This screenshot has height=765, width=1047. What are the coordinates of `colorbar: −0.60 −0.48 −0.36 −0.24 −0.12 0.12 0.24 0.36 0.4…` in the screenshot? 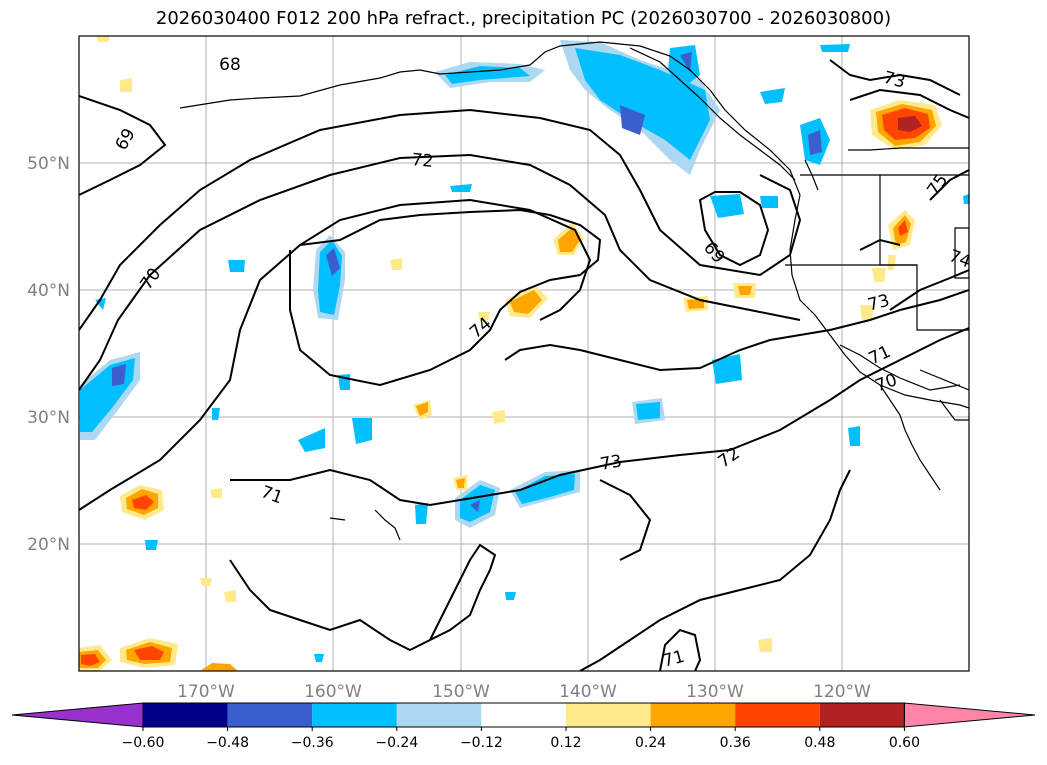 It's located at (523, 726).